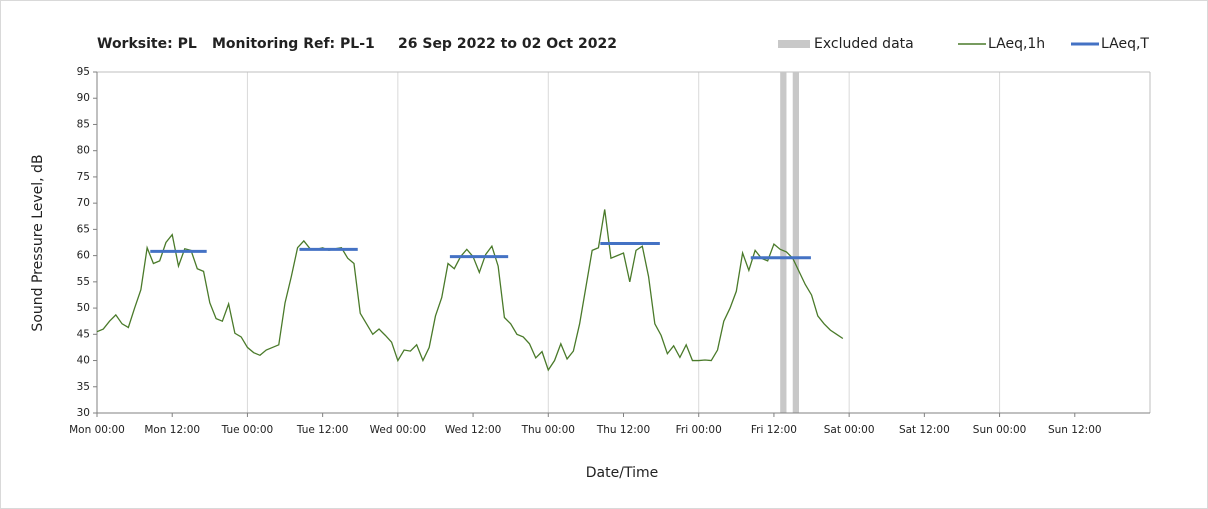 This screenshot has width=1208, height=509. Describe the element at coordinates (507, 44) in the screenshot. I see `chart-title: 26 Sep 2022 to 02 Oct 2022` at that location.